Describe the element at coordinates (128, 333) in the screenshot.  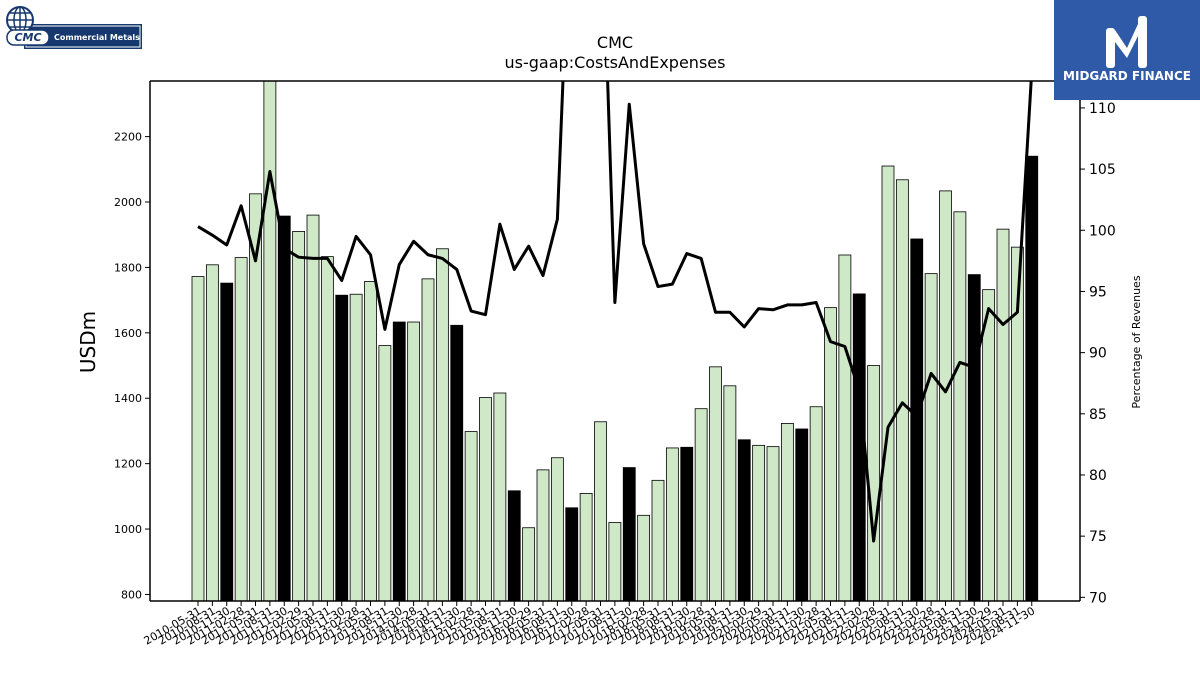
I see `y-tick-label: 1600` at that location.